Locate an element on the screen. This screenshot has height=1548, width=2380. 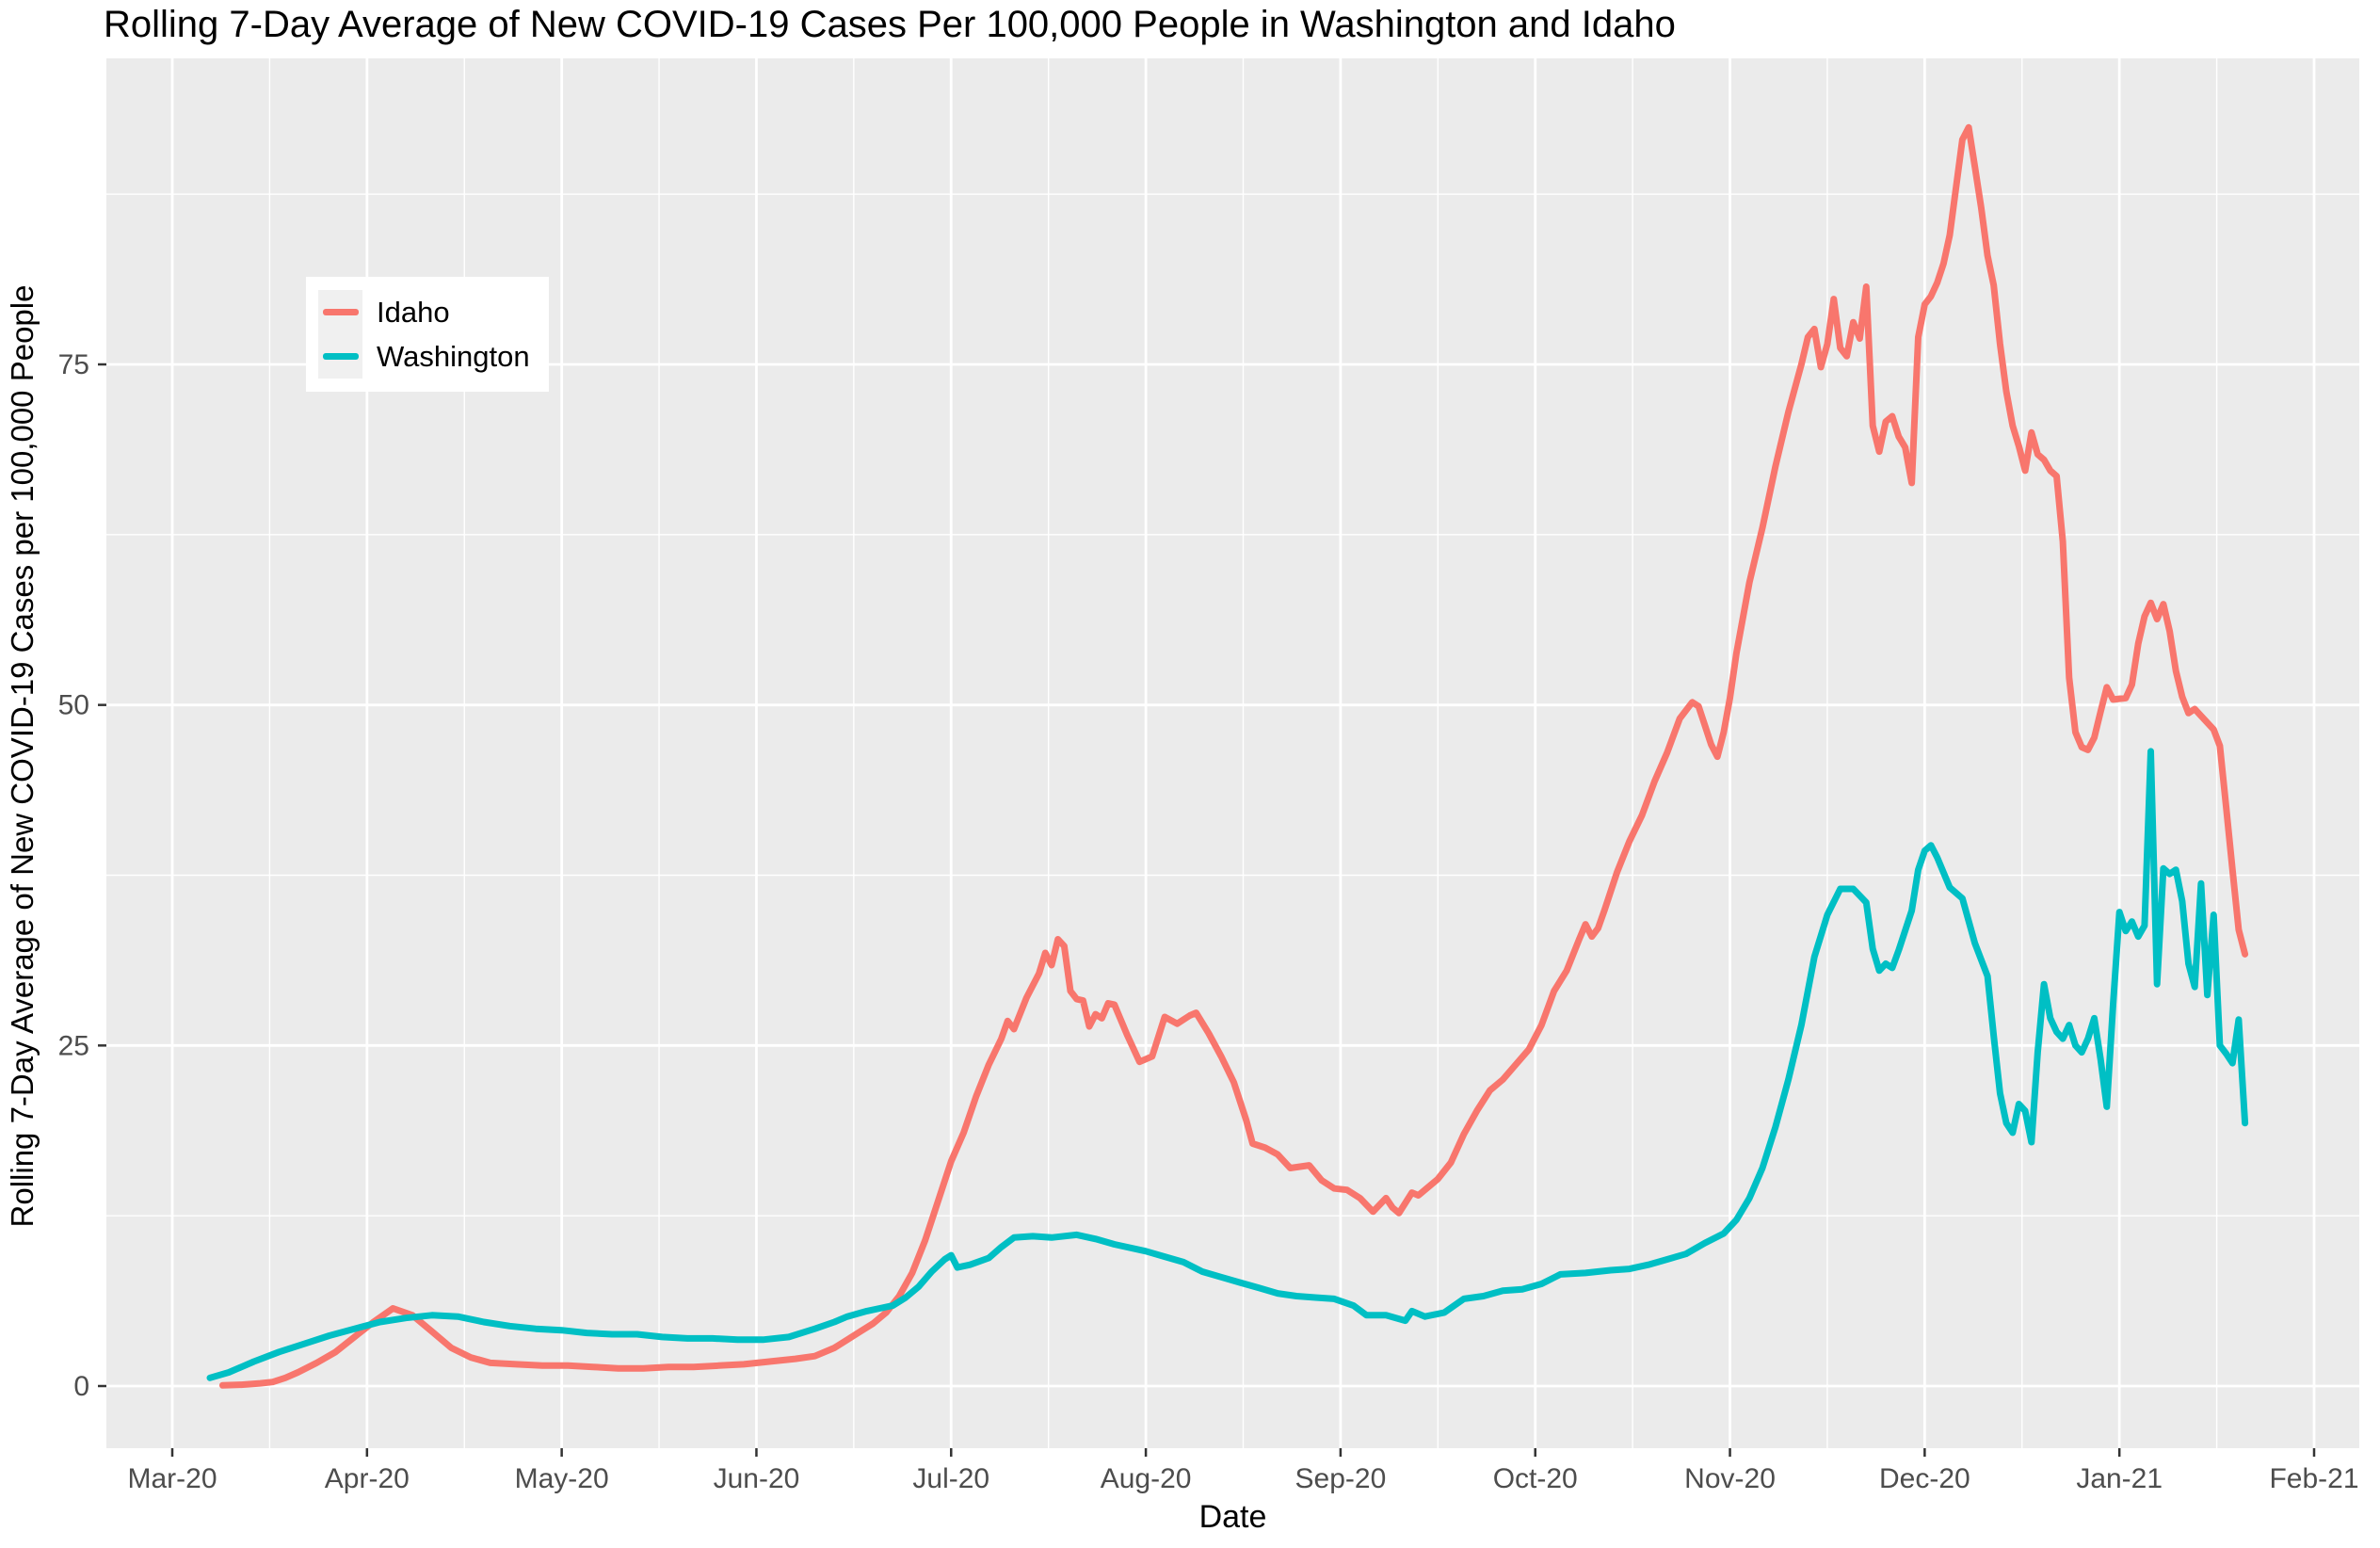
legend-item-washington: Washington is located at coordinates (424, 356).